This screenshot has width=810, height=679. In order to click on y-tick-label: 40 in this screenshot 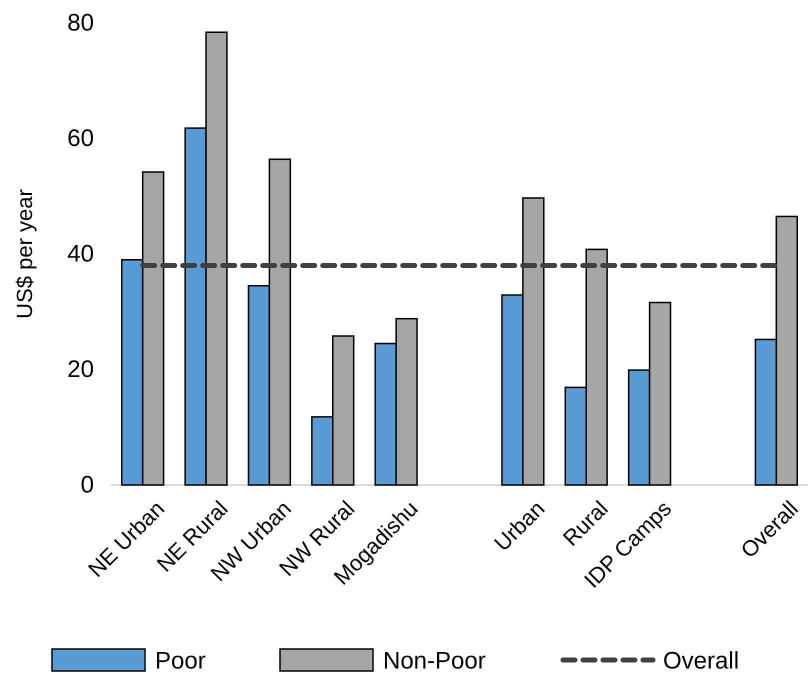, I will do `click(80, 254)`.